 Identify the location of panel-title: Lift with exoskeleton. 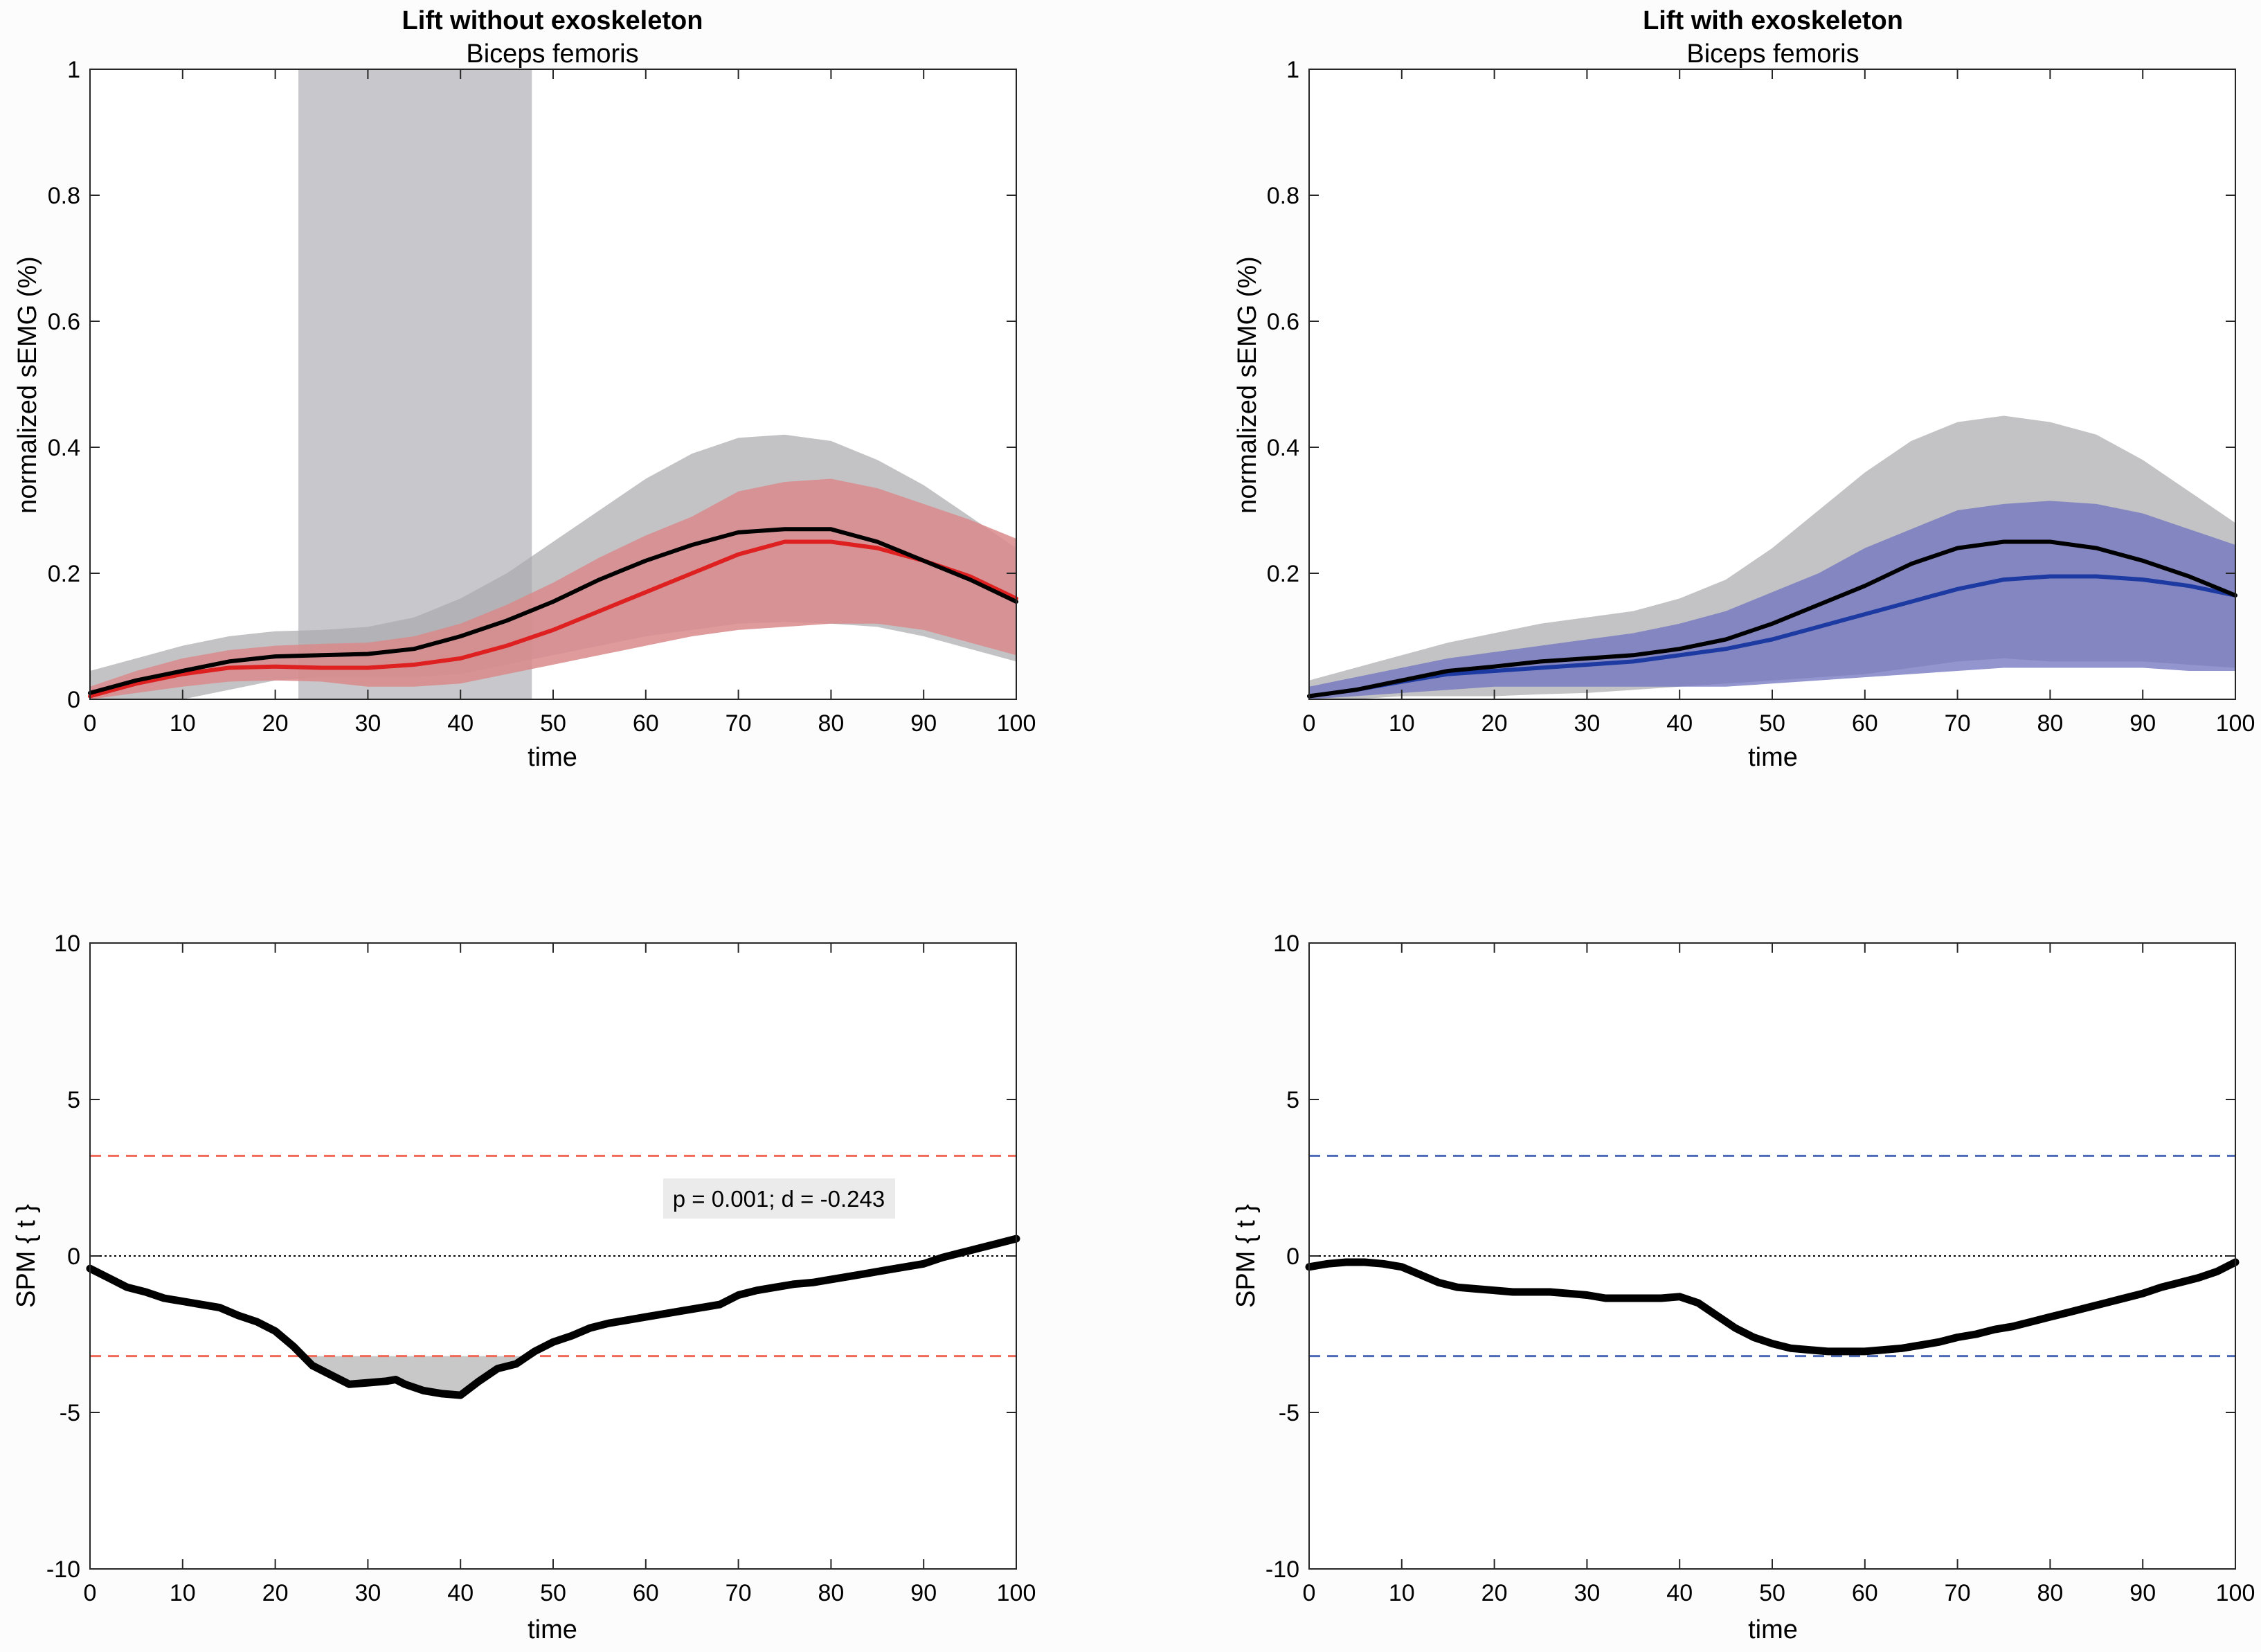
(1773, 21).